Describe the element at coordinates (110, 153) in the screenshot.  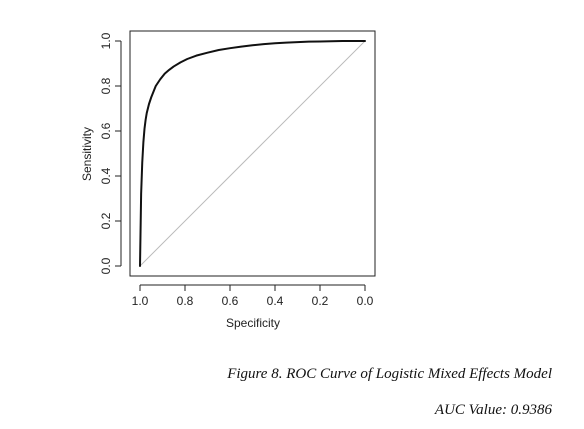
I see `y-axis: 0.0 0.2 0.4 0.6 0.8 1.0` at that location.